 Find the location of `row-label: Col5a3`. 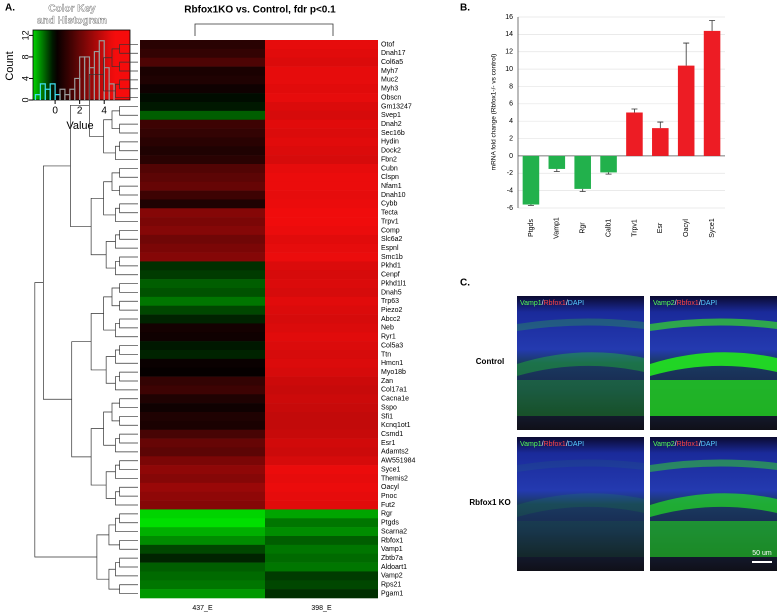

row-label: Col5a3 is located at coordinates (392, 345).